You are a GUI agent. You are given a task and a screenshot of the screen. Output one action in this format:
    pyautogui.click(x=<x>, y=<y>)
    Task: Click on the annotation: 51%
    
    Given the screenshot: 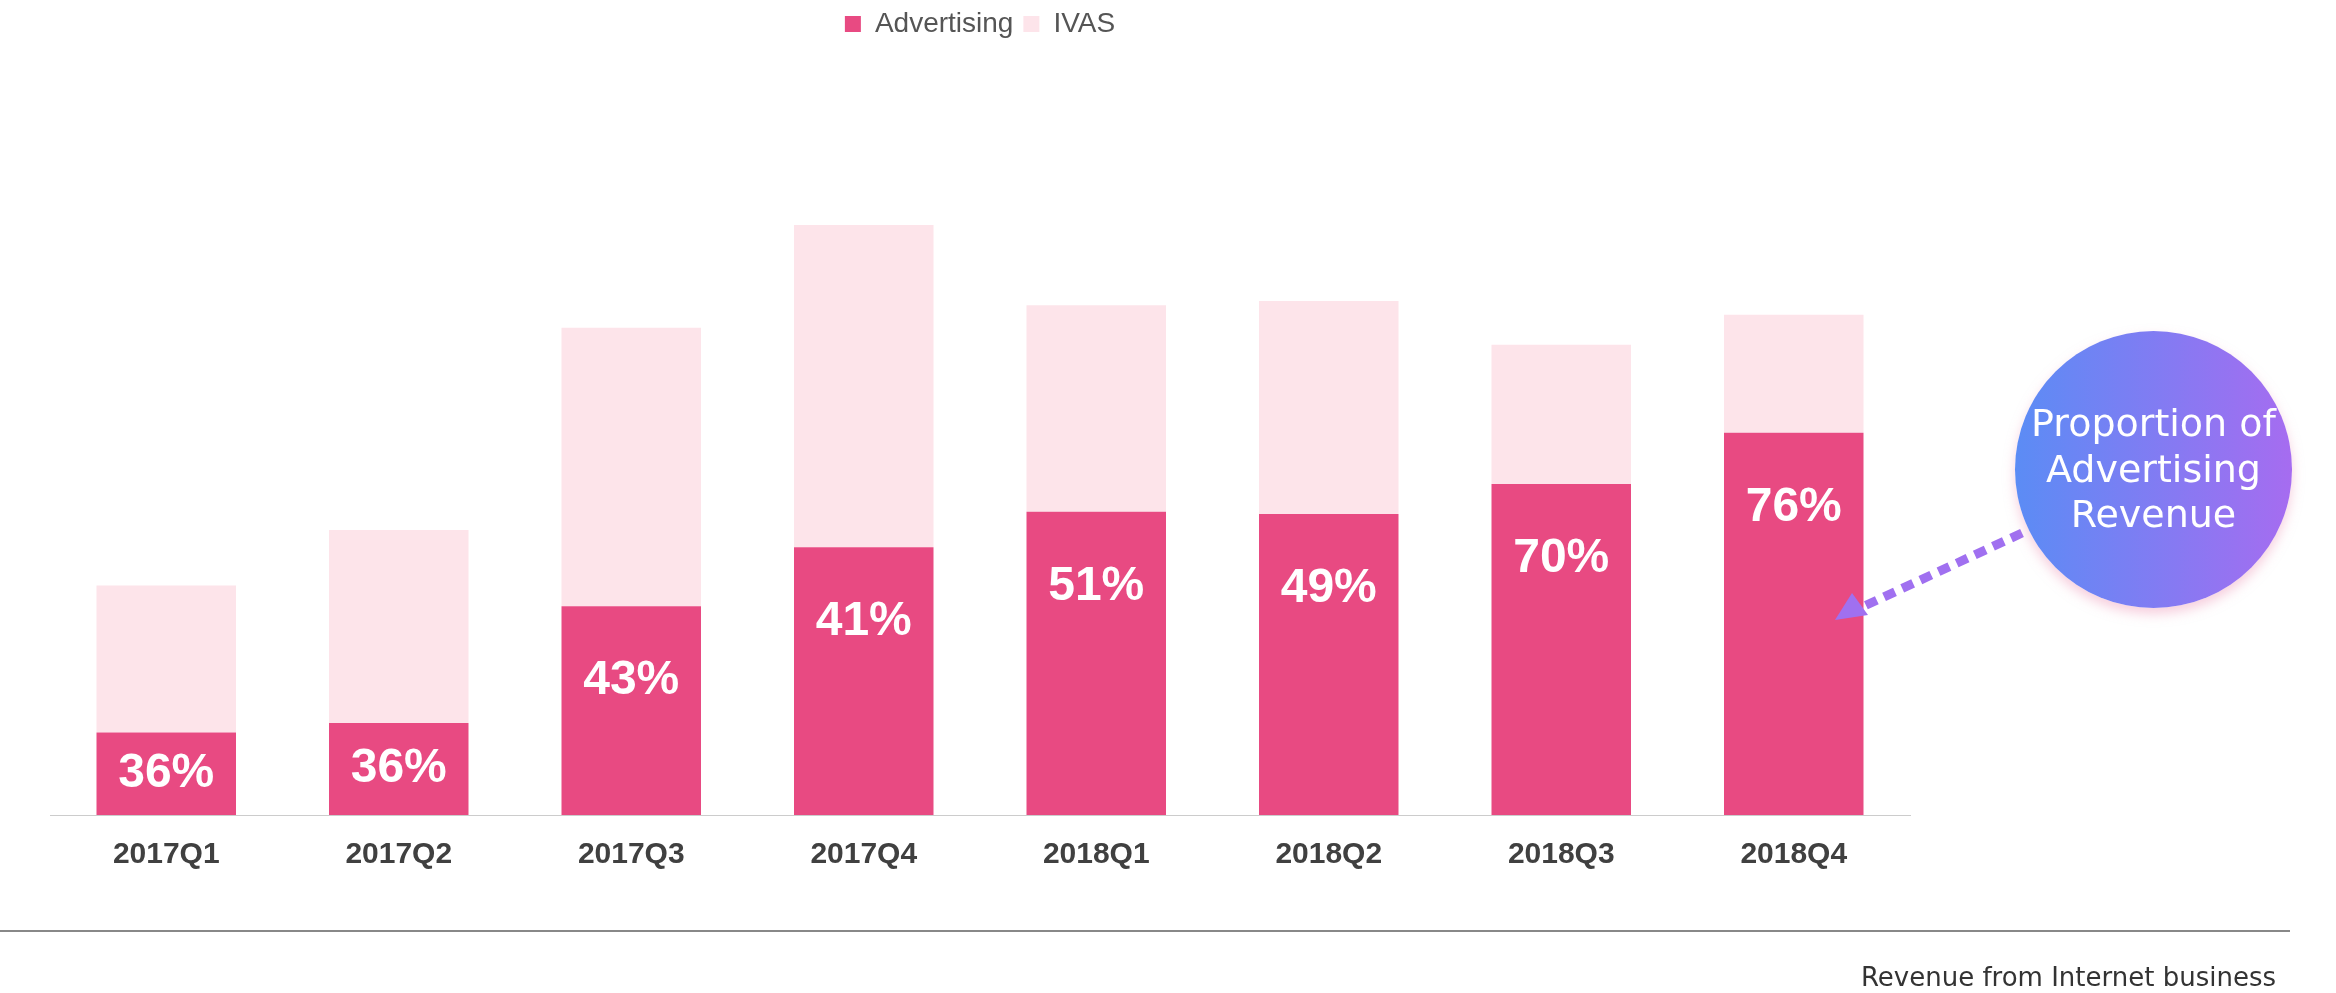 What is the action you would take?
    pyautogui.click(x=1096, y=583)
    